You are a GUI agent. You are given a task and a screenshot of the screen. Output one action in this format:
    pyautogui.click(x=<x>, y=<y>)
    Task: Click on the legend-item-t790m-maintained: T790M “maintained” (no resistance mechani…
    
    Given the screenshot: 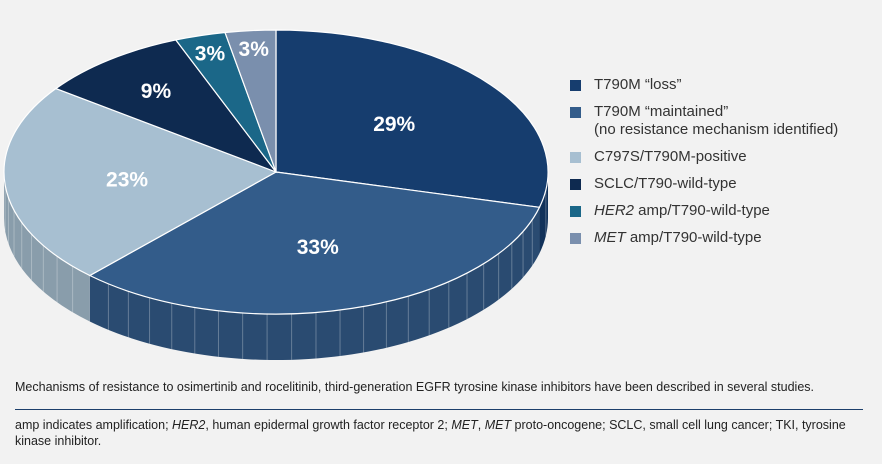 What is the action you would take?
    pyautogui.click(x=720, y=121)
    